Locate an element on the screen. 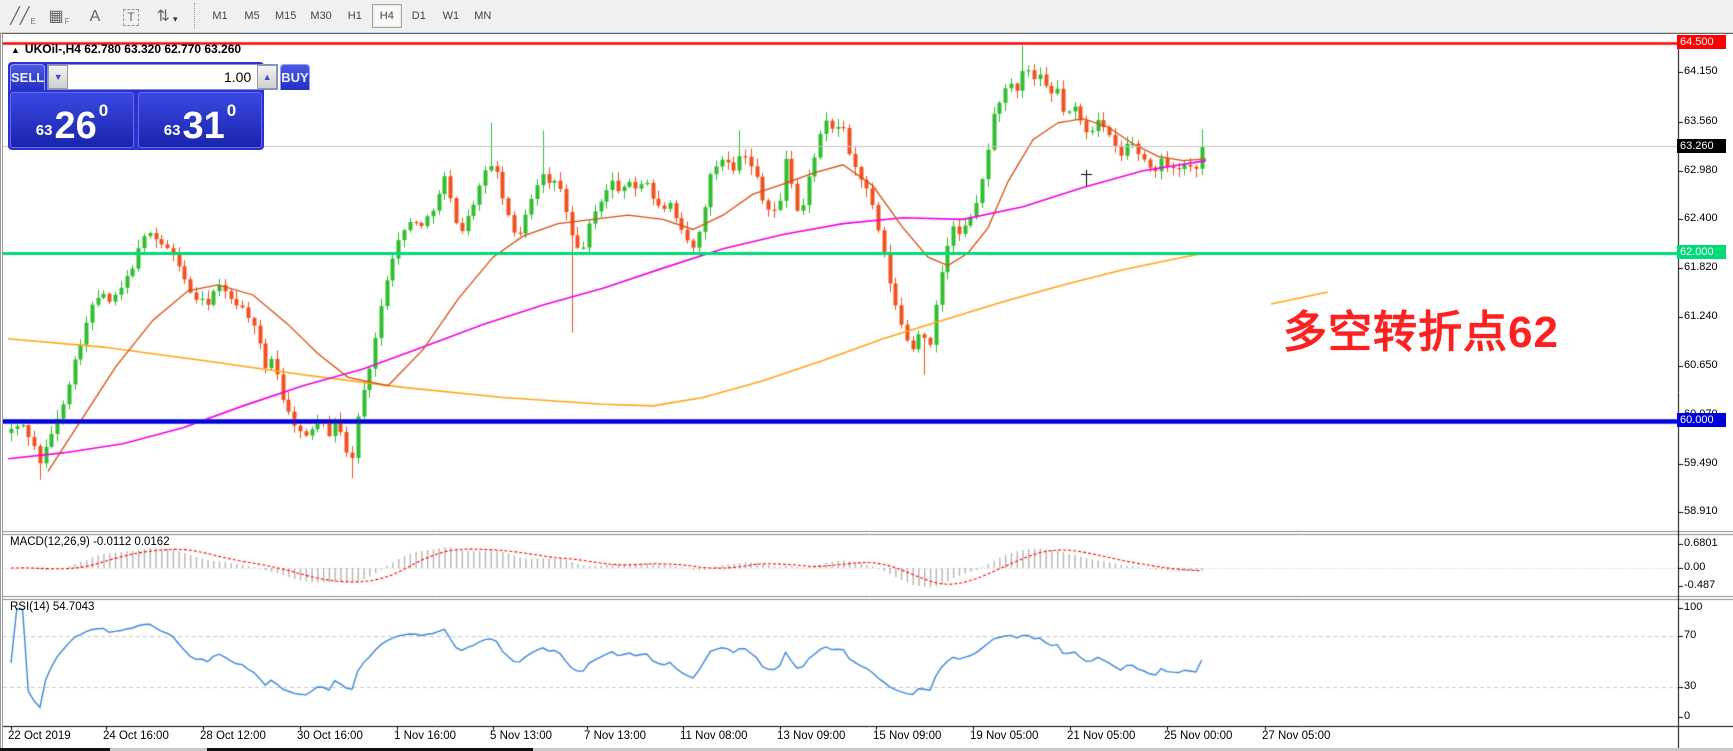  drawing-tools-group: ╱╱ E ▦ F A T ⇅ ▾ is located at coordinates (98, 16).